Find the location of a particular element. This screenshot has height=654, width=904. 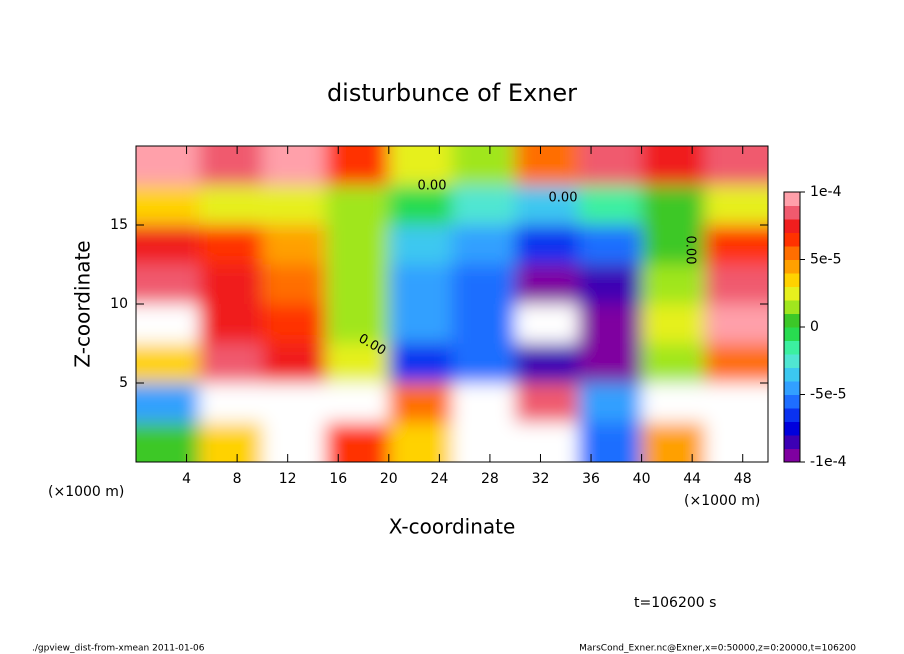

colorbar-tick-label: 1e-4 is located at coordinates (826, 192).